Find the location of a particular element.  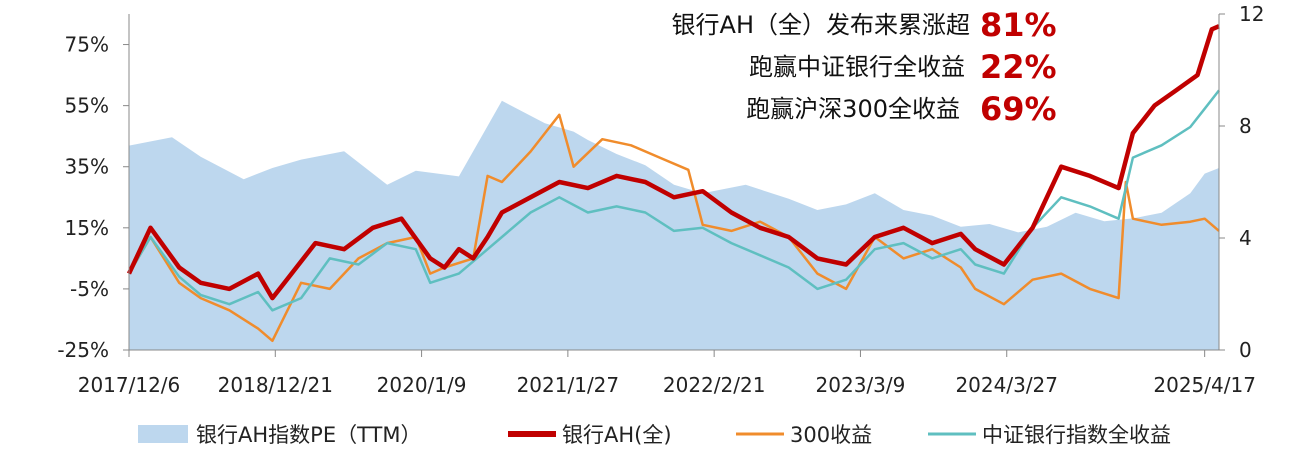

annotation-label-1: 银行AH（全）发布来累涨超 is located at coordinates (821, 25).